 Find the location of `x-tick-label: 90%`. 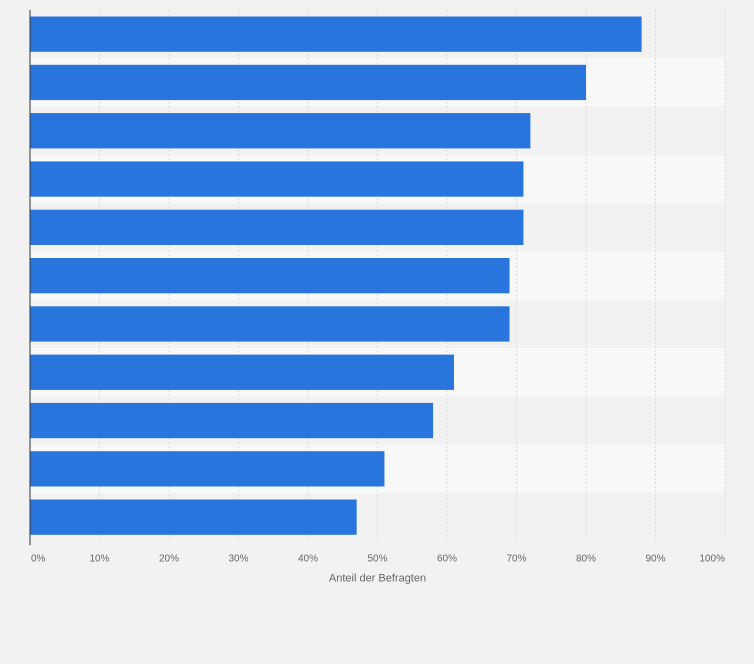

x-tick-label: 90% is located at coordinates (655, 558).